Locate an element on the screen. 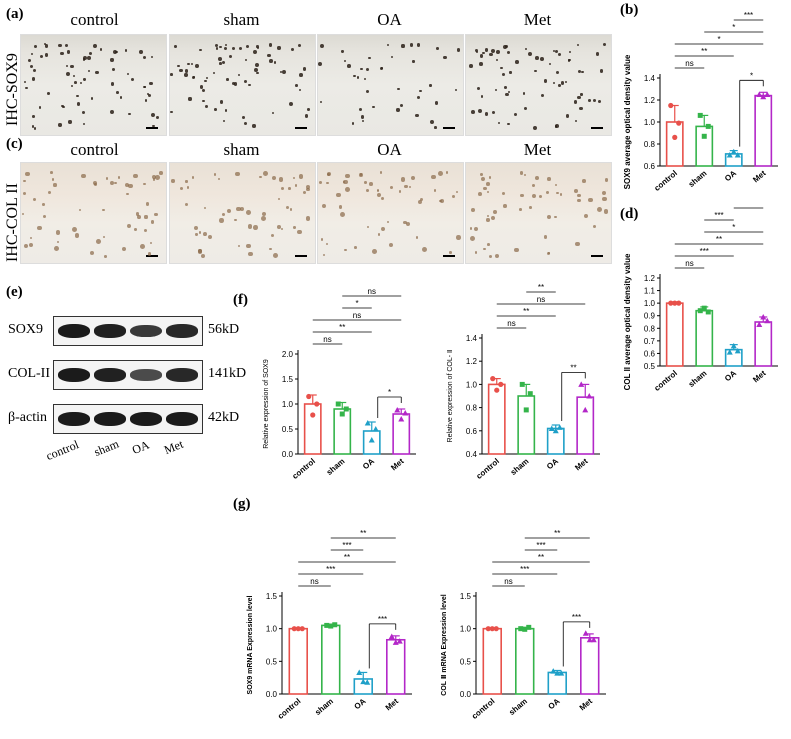 Image resolution: width=791 pixels, height=739 pixels. y-axis-label: SOX9 mRNA Expression level is located at coordinates (250, 644).